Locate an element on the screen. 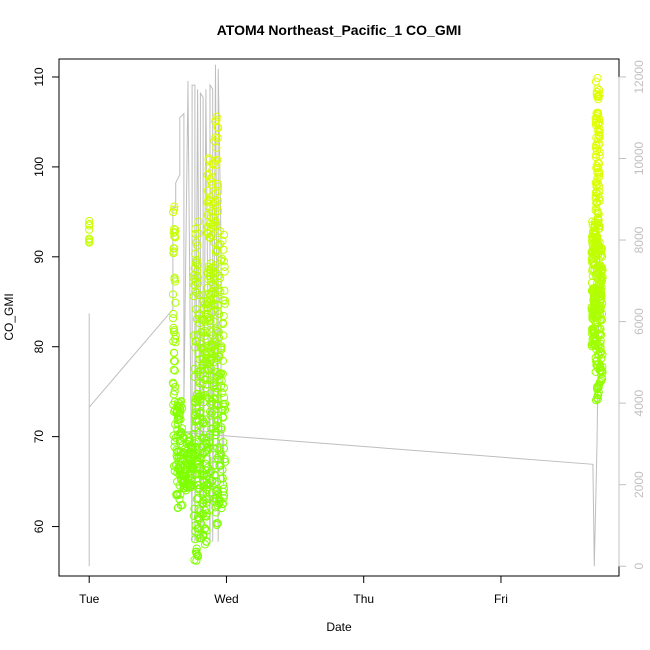 This screenshot has height=650, width=650. y2-tick-label: 6000 is located at coordinates (639, 321).